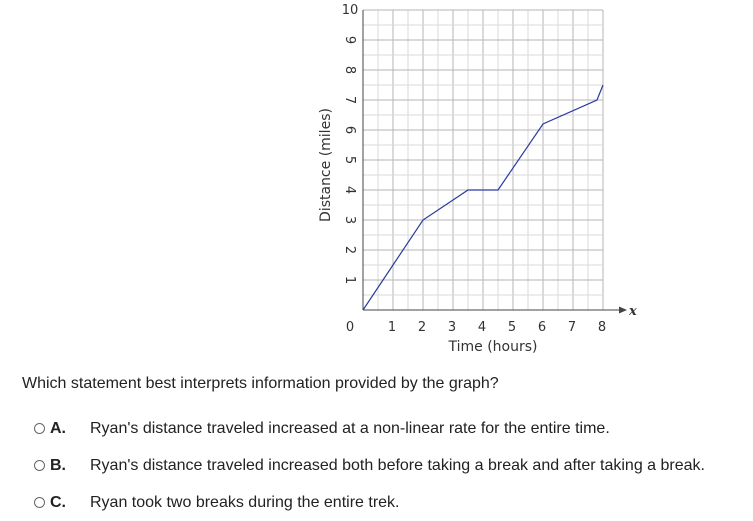  What do you see at coordinates (58, 428) in the screenshot?
I see `option-a-letter: A.` at bounding box center [58, 428].